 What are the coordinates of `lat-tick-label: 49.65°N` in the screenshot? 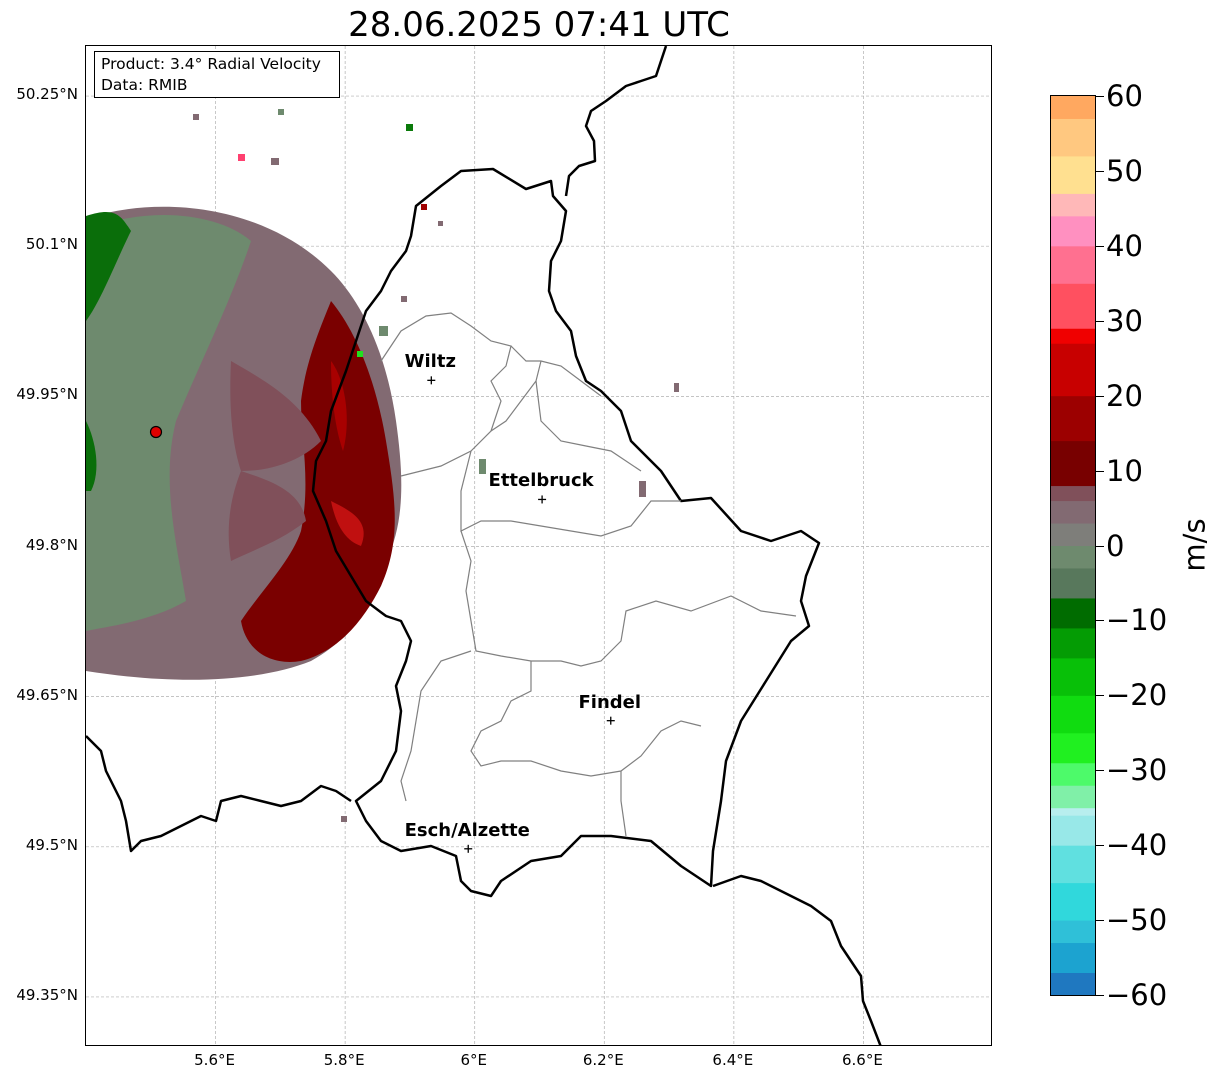 It's located at (47, 694).